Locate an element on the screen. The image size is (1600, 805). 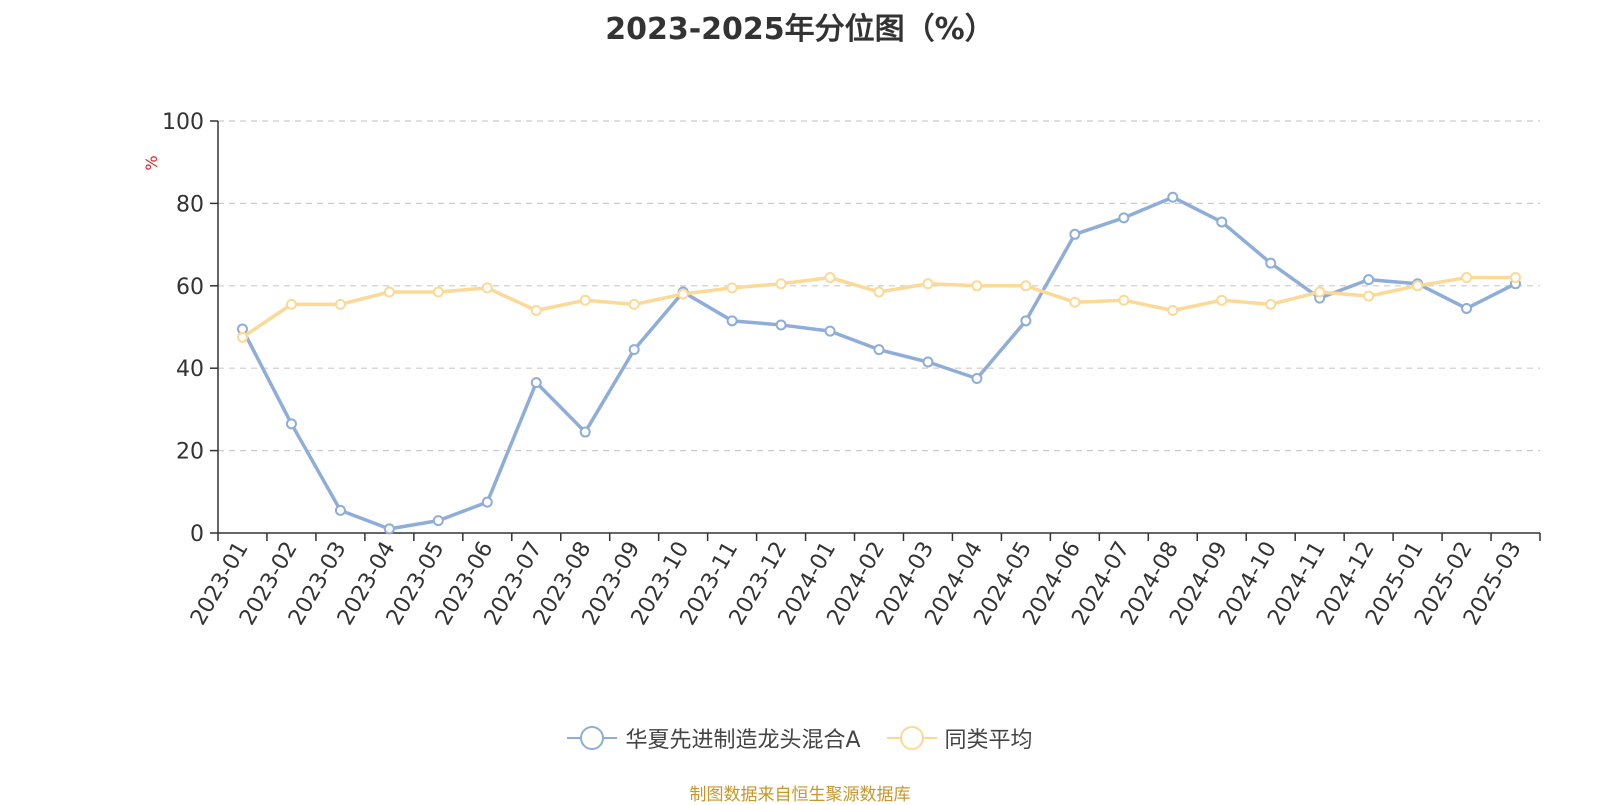
y-tick-label-80: 80 is located at coordinates (190, 204).